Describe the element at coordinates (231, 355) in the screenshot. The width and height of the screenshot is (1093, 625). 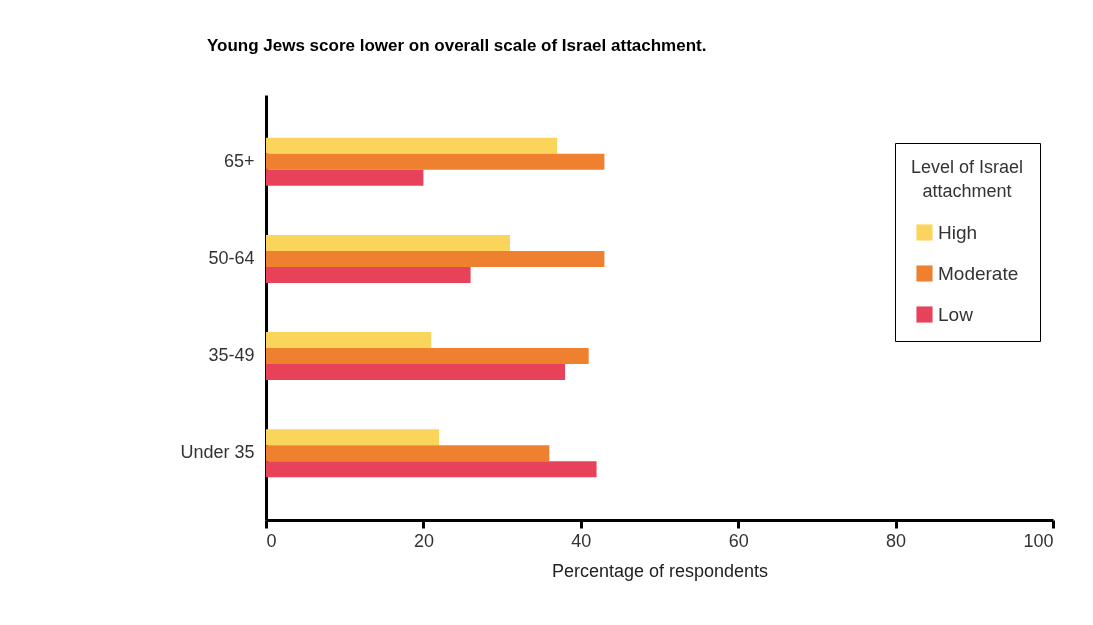
I see `y-tick-label: 35-49` at that location.